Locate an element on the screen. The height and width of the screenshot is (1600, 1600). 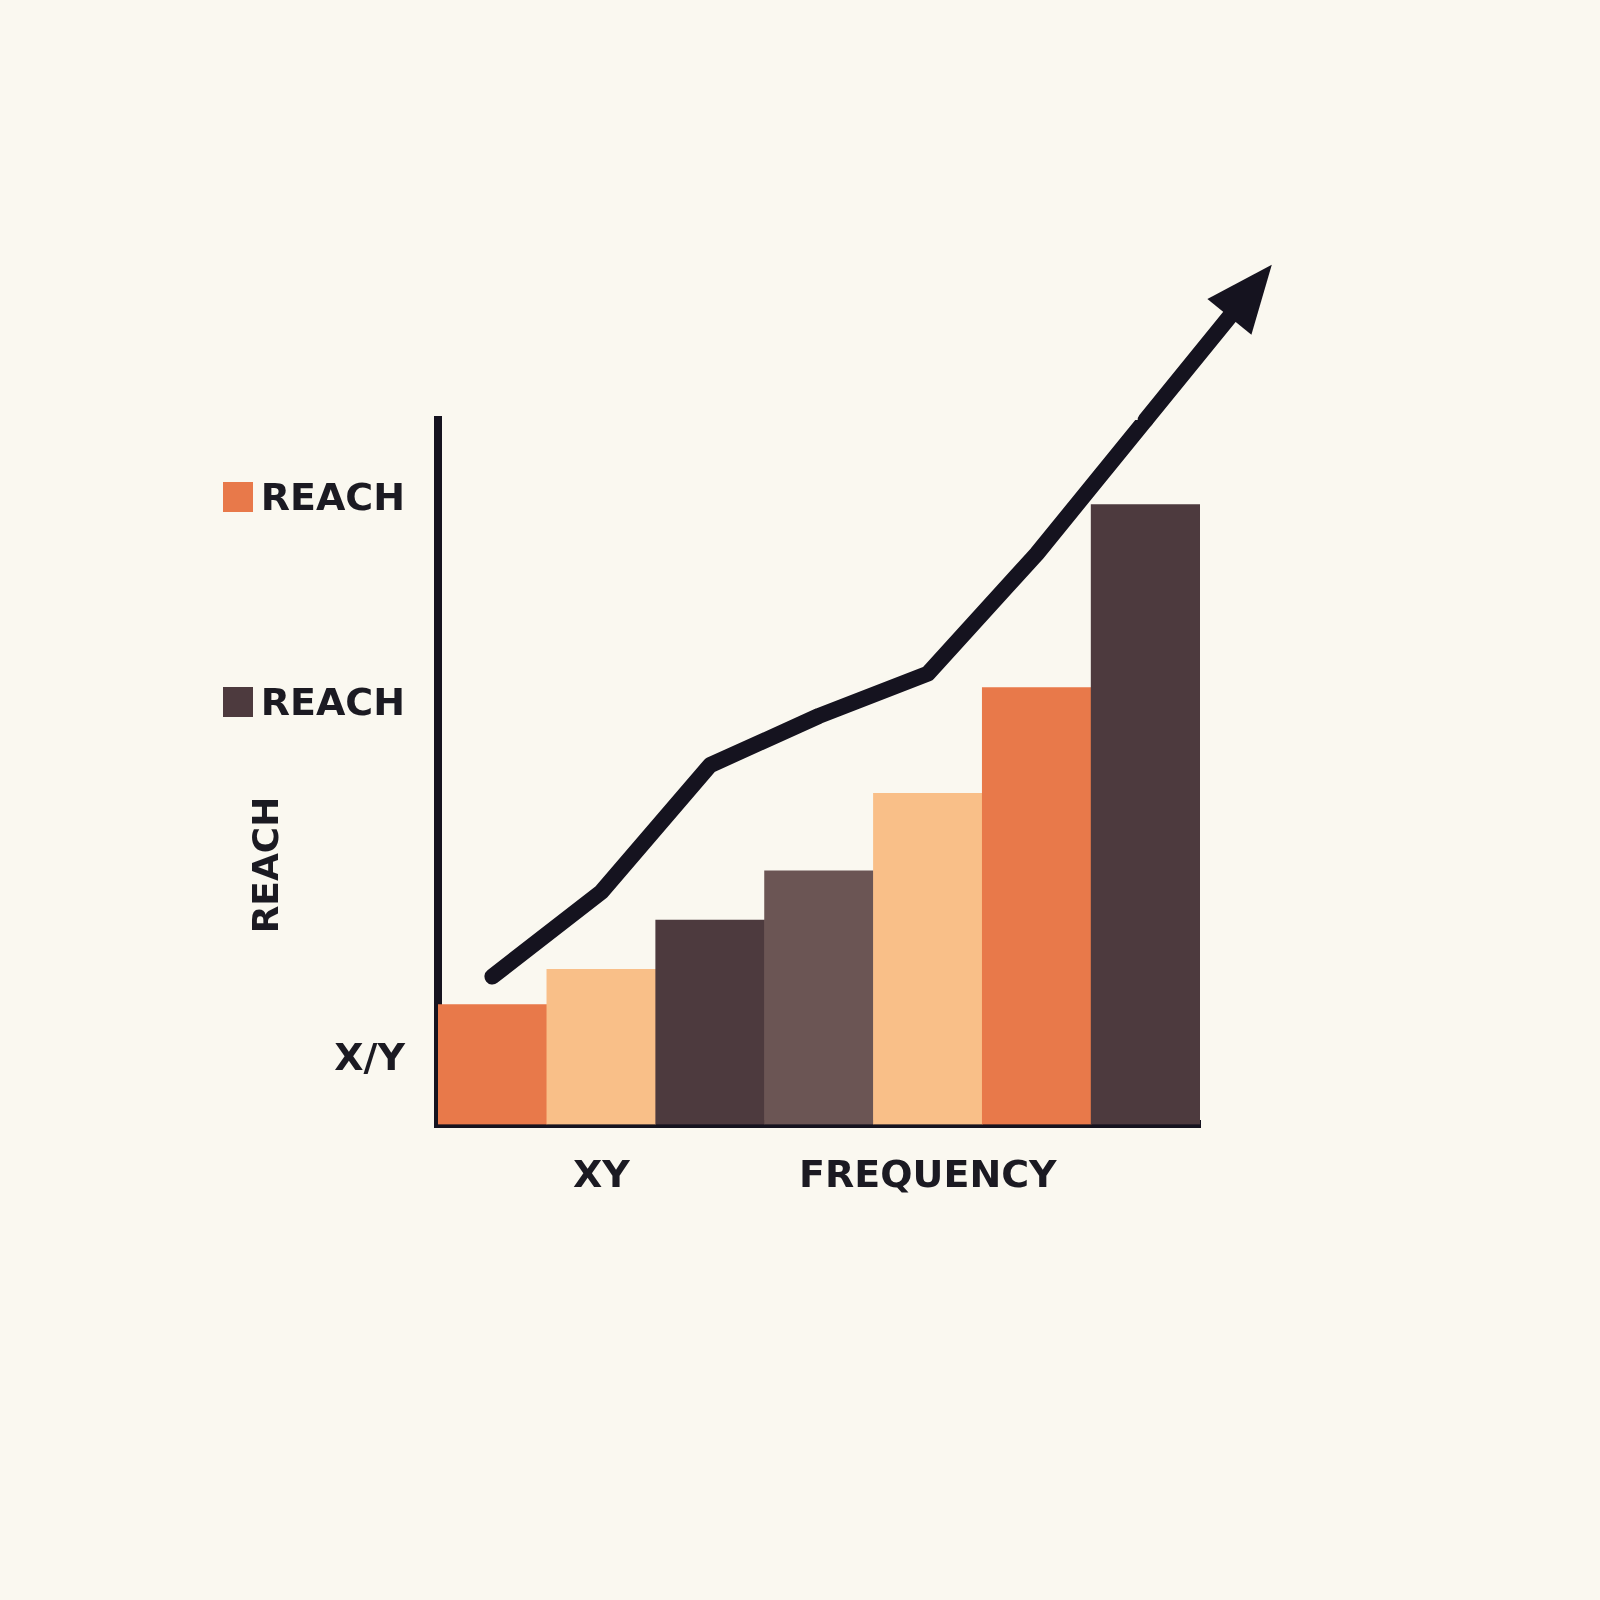
text: X/Y is located at coordinates (369, 1057).